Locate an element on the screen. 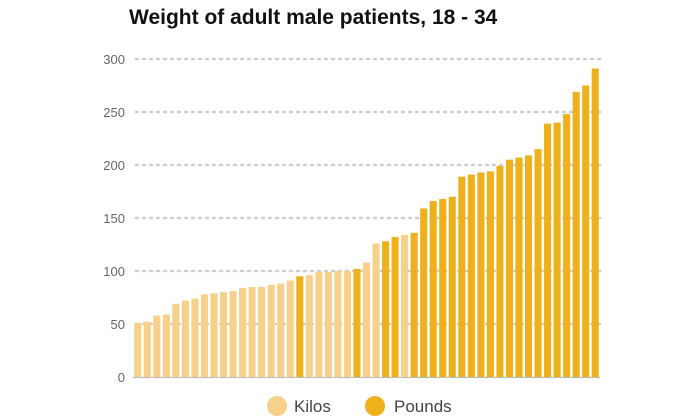  chart-title: Weight of adult male patients, 18 - 34 is located at coordinates (313, 17).